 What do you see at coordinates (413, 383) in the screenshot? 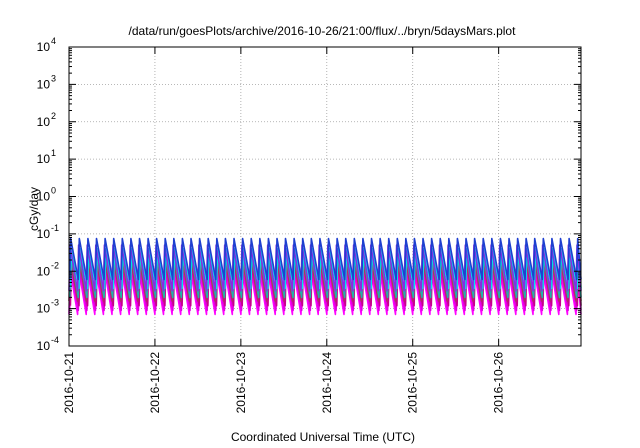
I see `x-tick-label: 2016-10-25` at bounding box center [413, 383].